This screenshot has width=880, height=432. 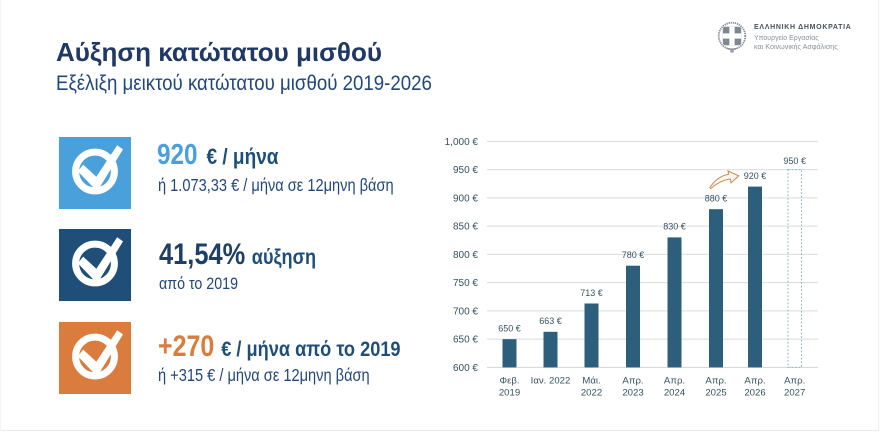 I want to click on svg-text: Ιαν. 2022, so click(x=551, y=381).